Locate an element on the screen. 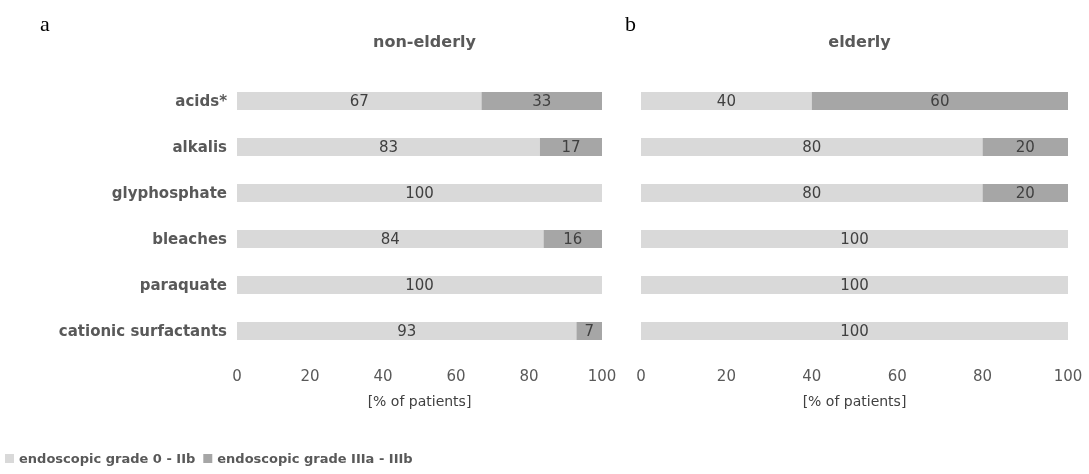 Image resolution: width=1089 pixels, height=474 pixels. data-label: 40 is located at coordinates (726, 101).